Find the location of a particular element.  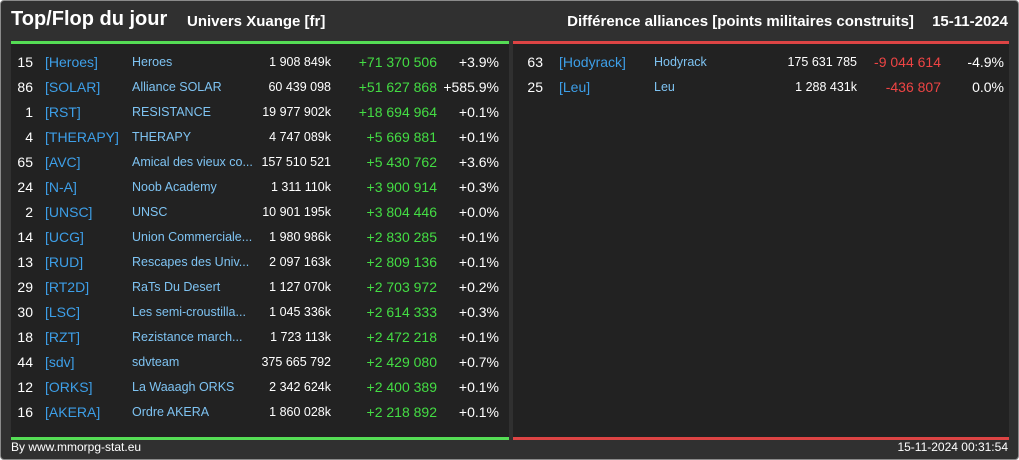

points-difference: +71 370 506 is located at coordinates (397, 62).